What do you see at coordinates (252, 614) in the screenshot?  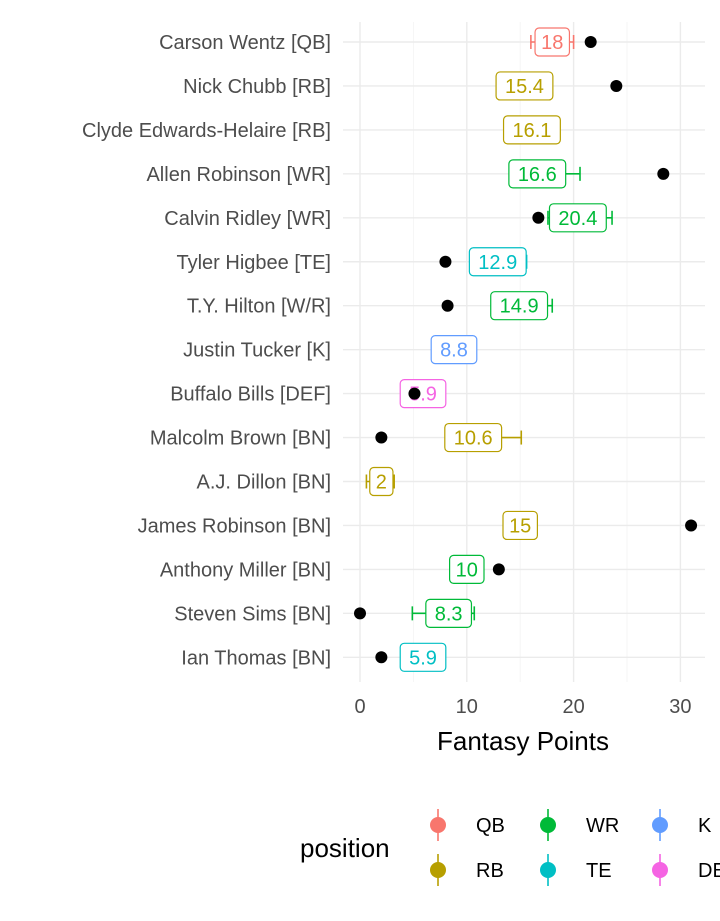 I see `y-tick-label: Steven Sims [BN]` at bounding box center [252, 614].